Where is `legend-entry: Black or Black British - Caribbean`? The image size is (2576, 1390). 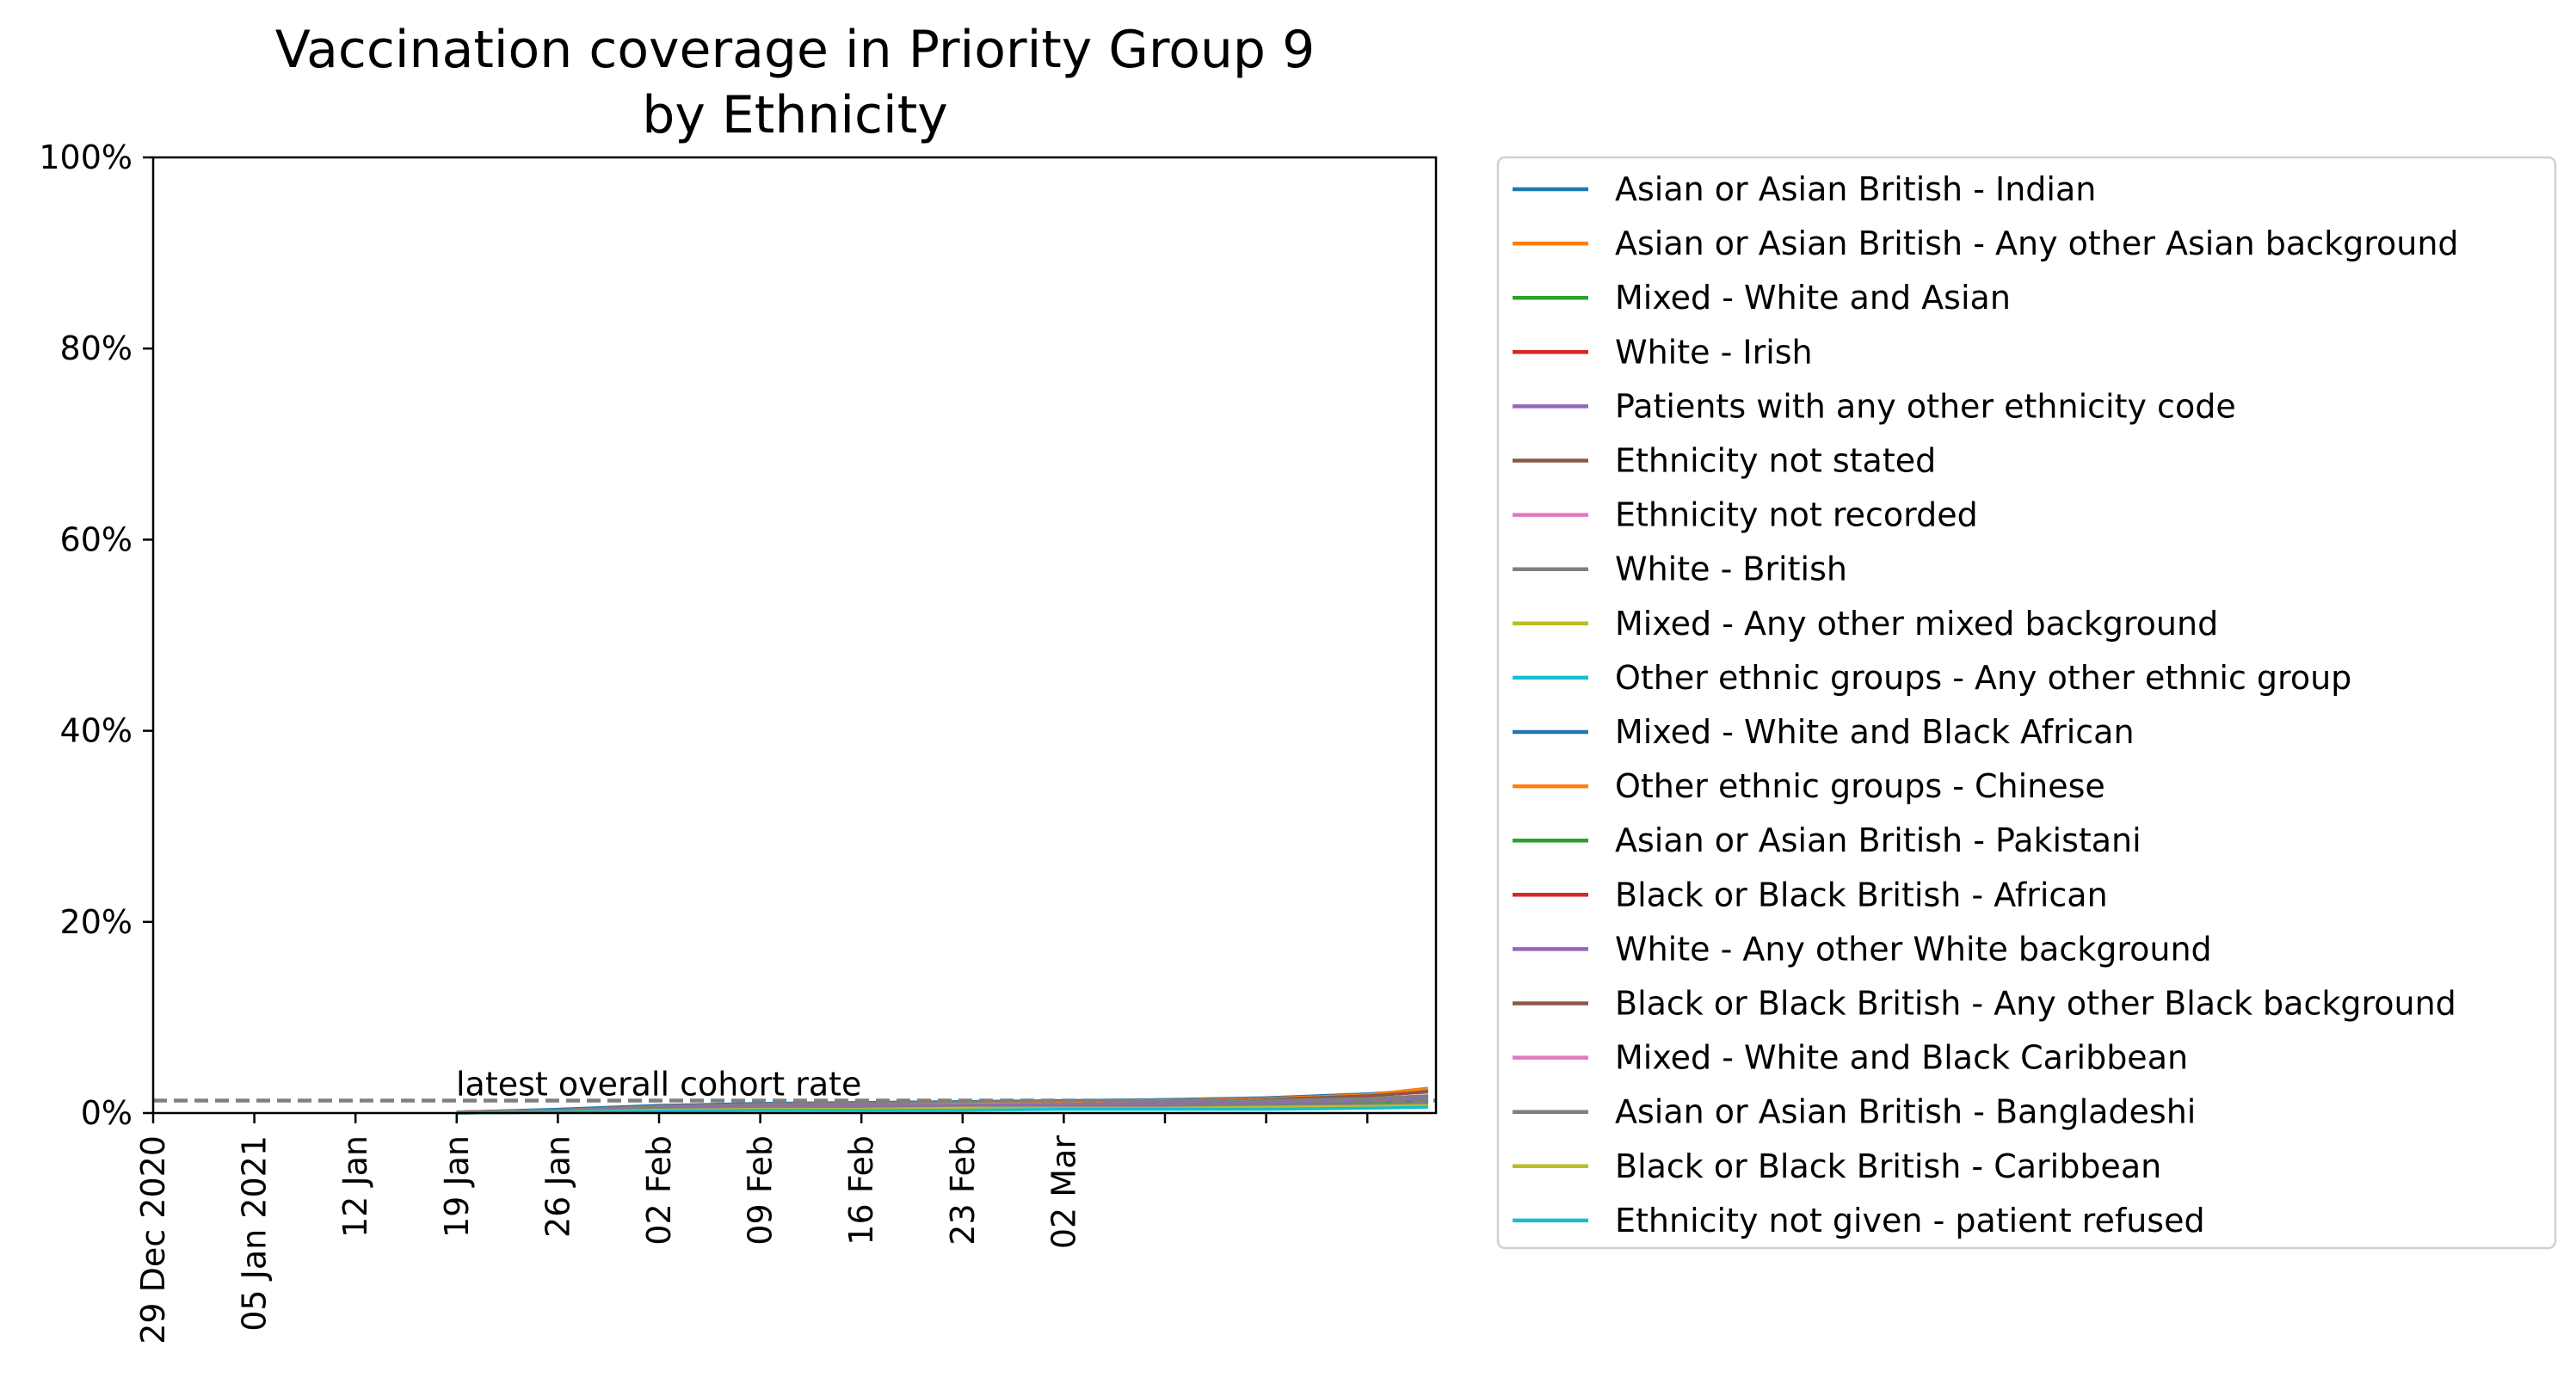 legend-entry: Black or Black British - Caribbean is located at coordinates (1888, 1166).